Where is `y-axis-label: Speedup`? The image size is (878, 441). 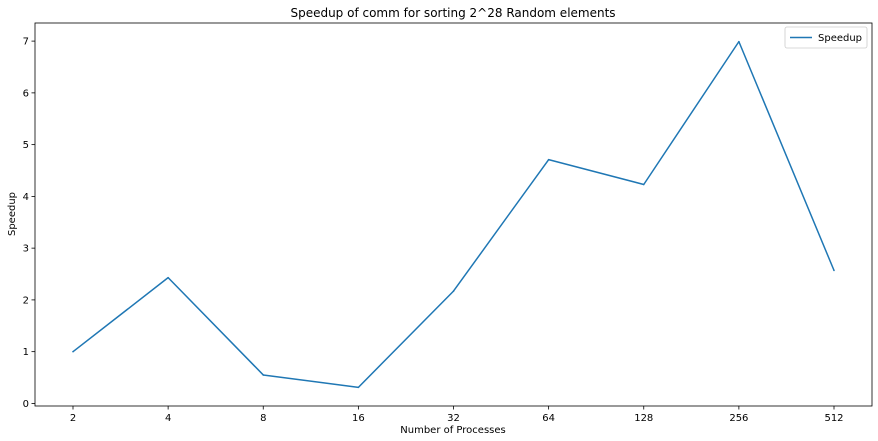 y-axis-label: Speedup is located at coordinates (12, 214).